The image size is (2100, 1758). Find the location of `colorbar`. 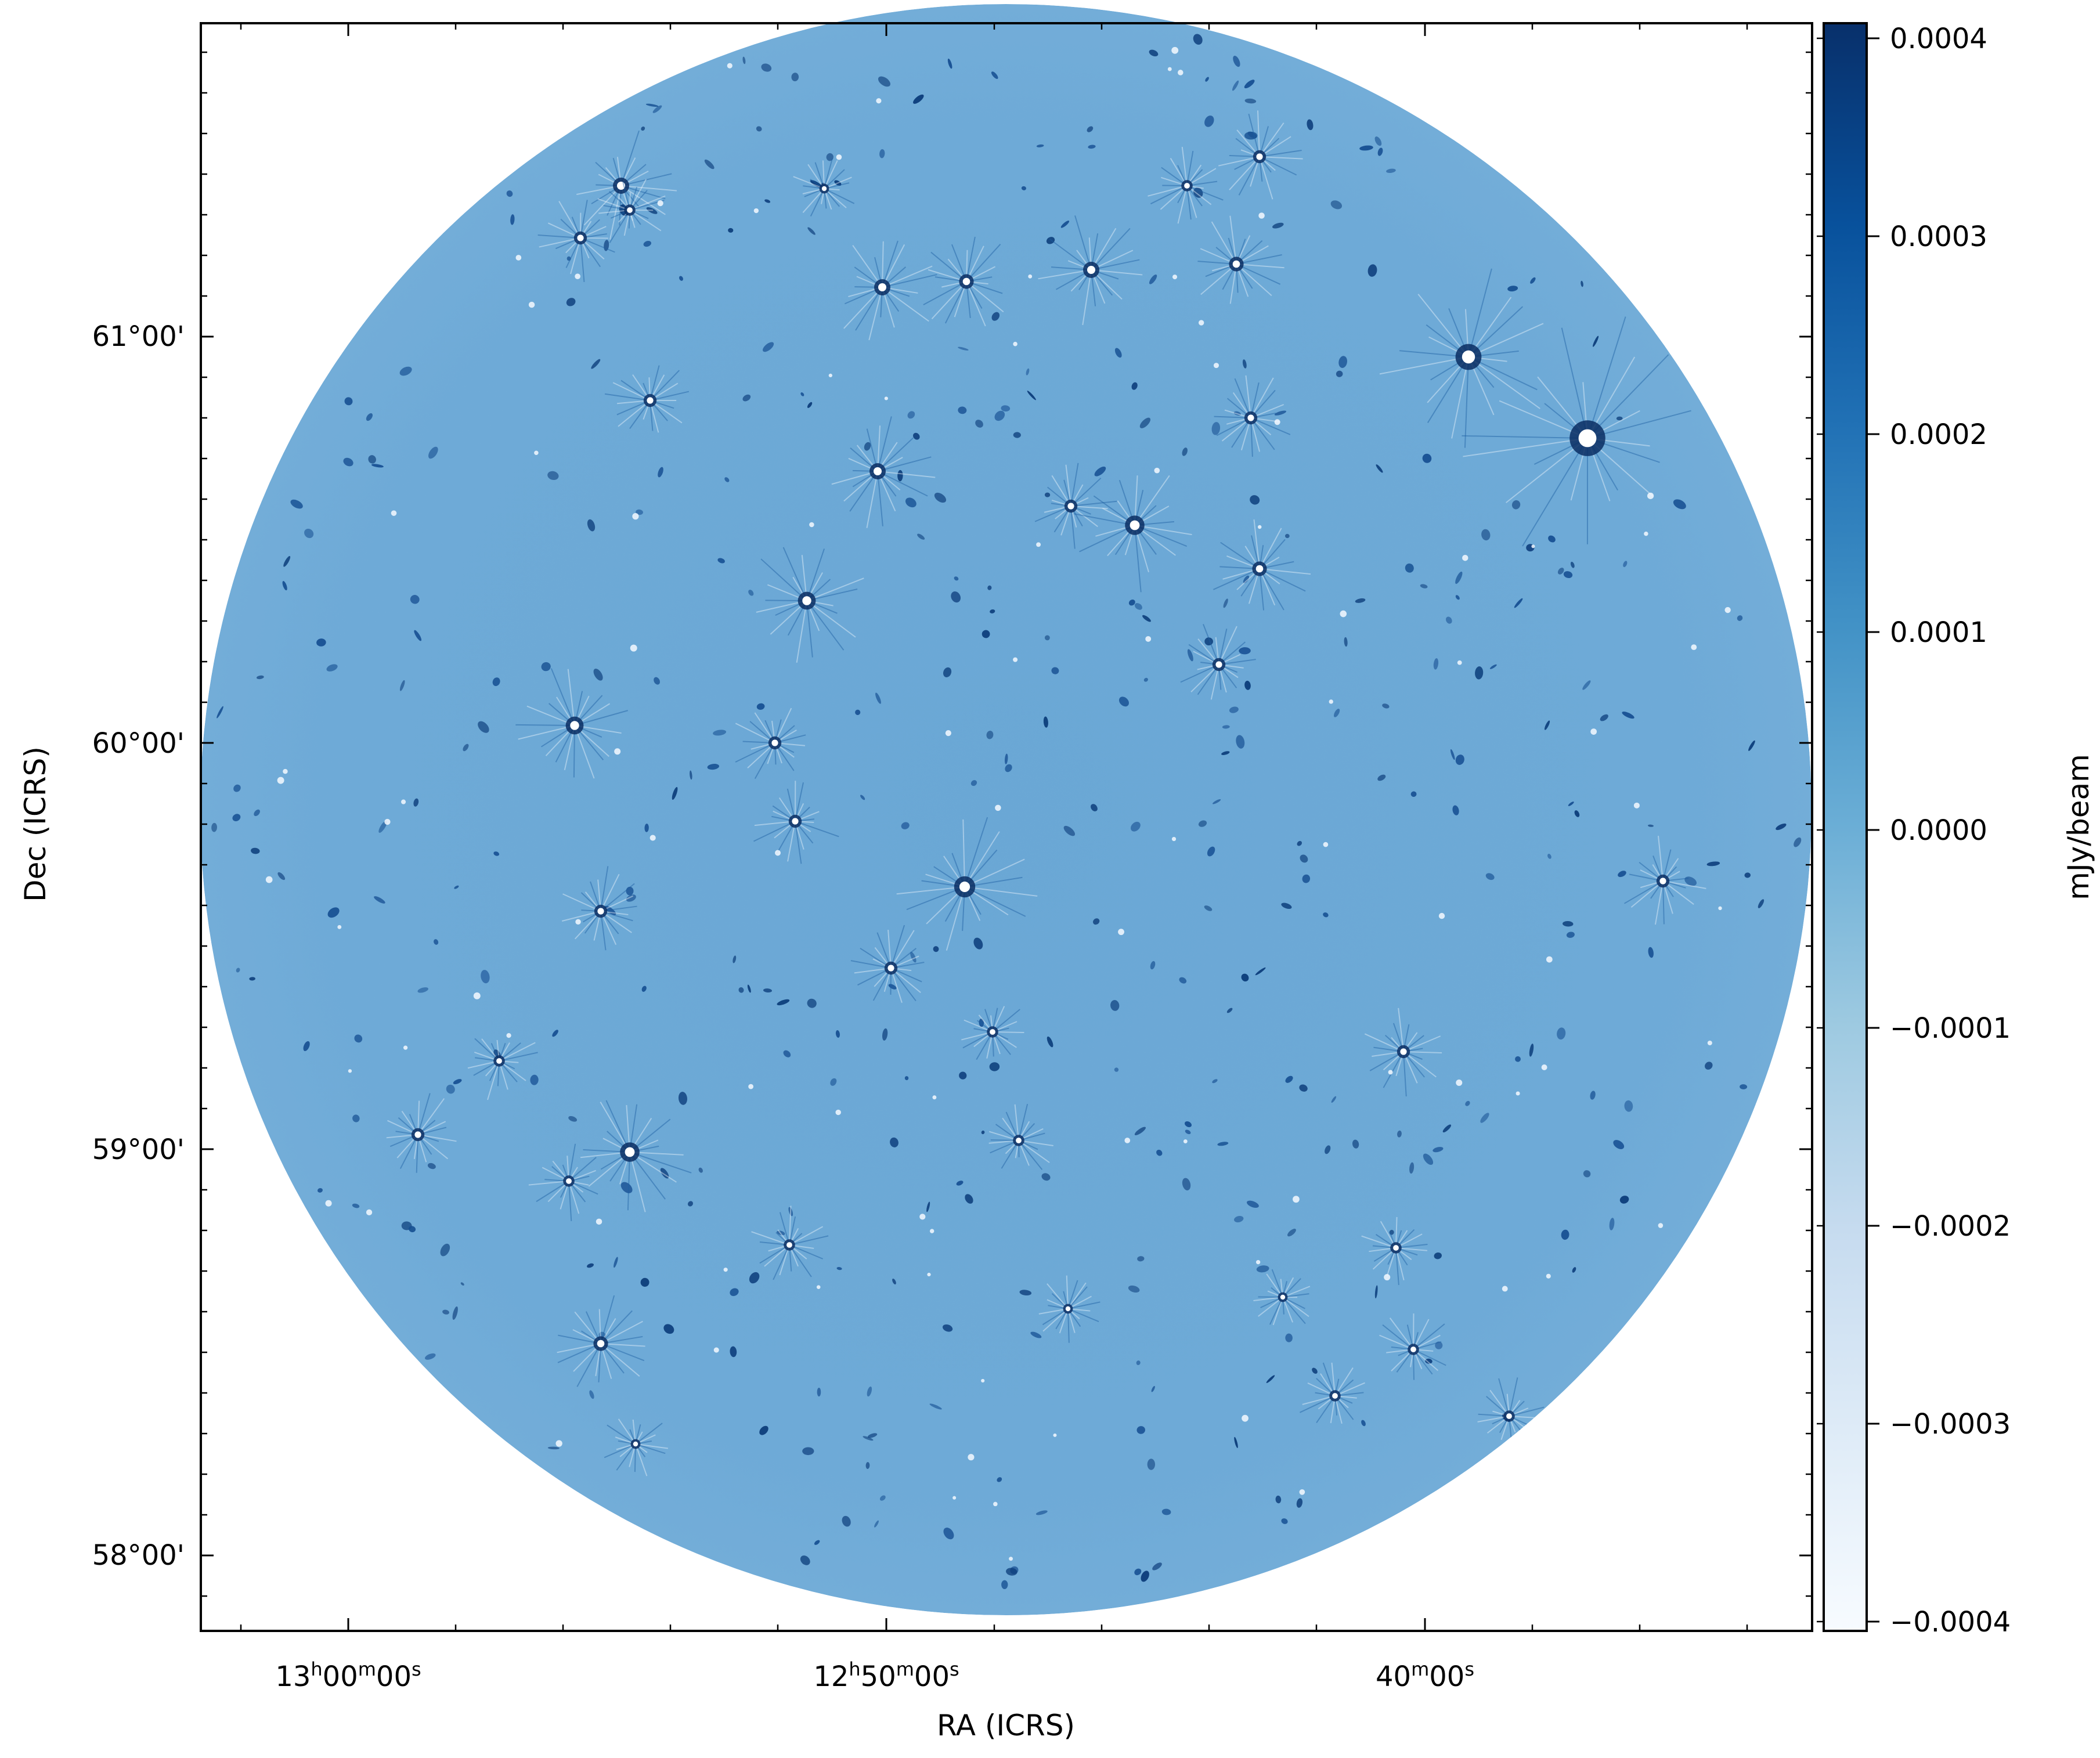

colorbar is located at coordinates (1845, 827).